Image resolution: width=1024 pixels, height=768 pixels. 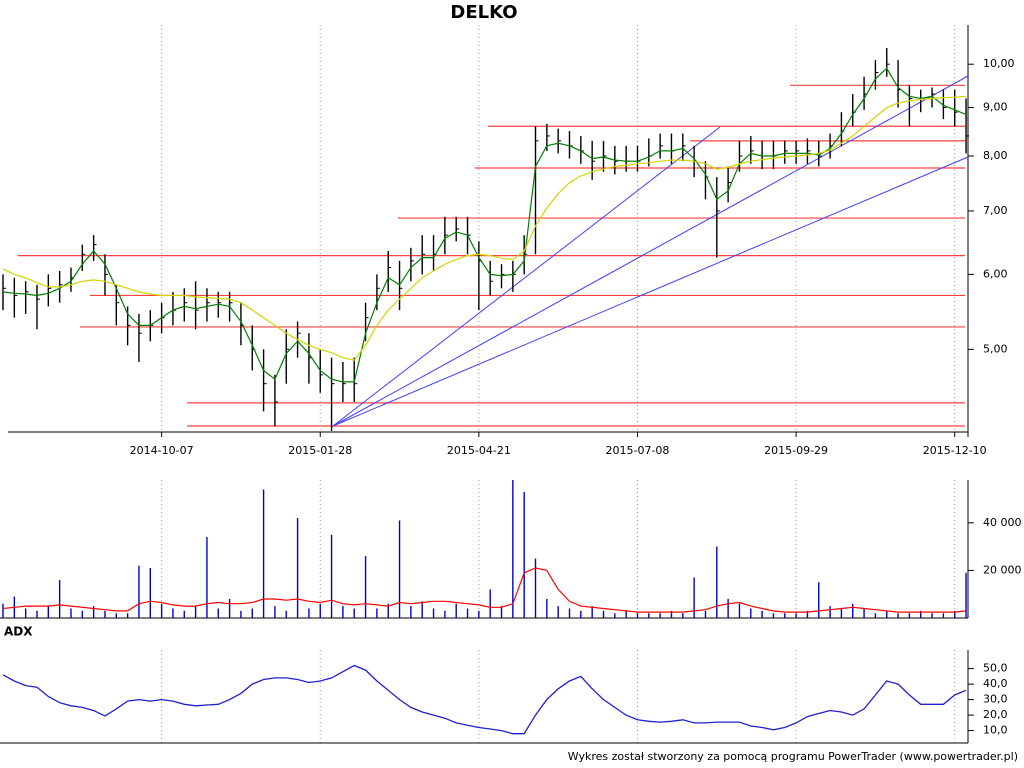 I want to click on y-tick-label: 9,00, so click(x=995, y=107).